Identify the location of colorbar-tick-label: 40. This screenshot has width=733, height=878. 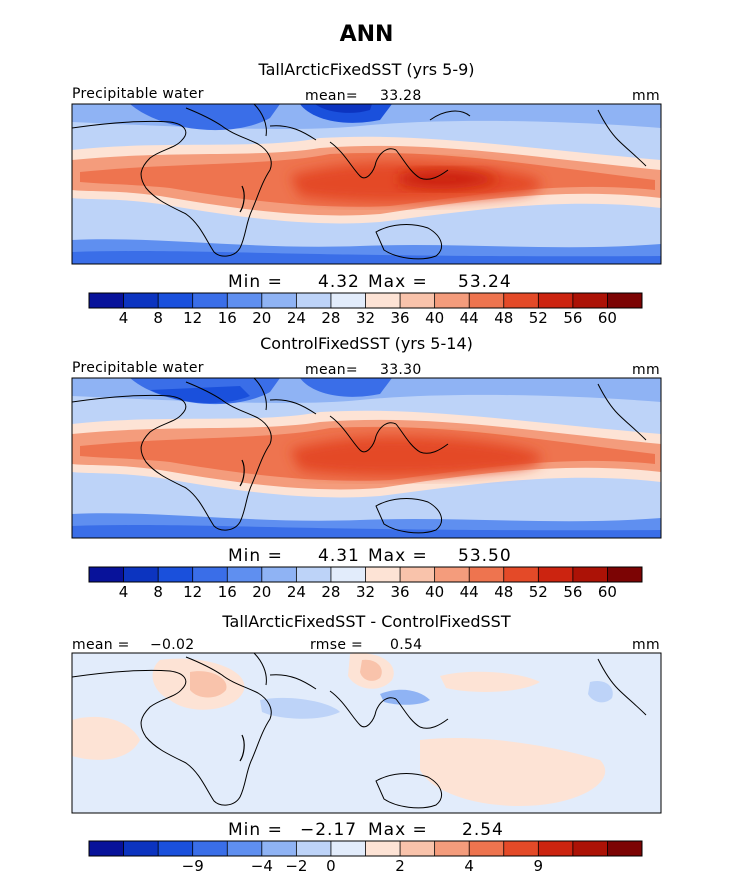
(435, 318).